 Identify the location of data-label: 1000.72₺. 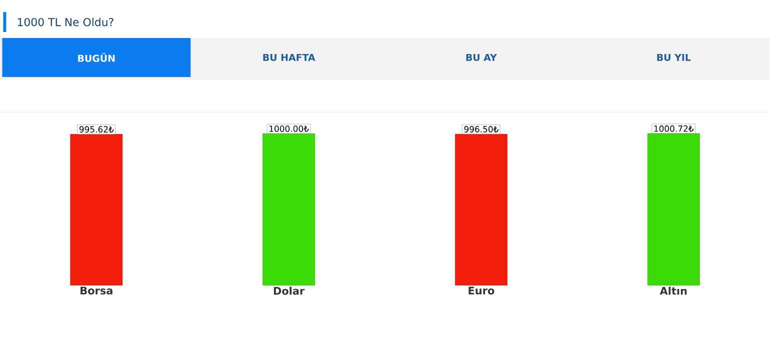
(674, 129).